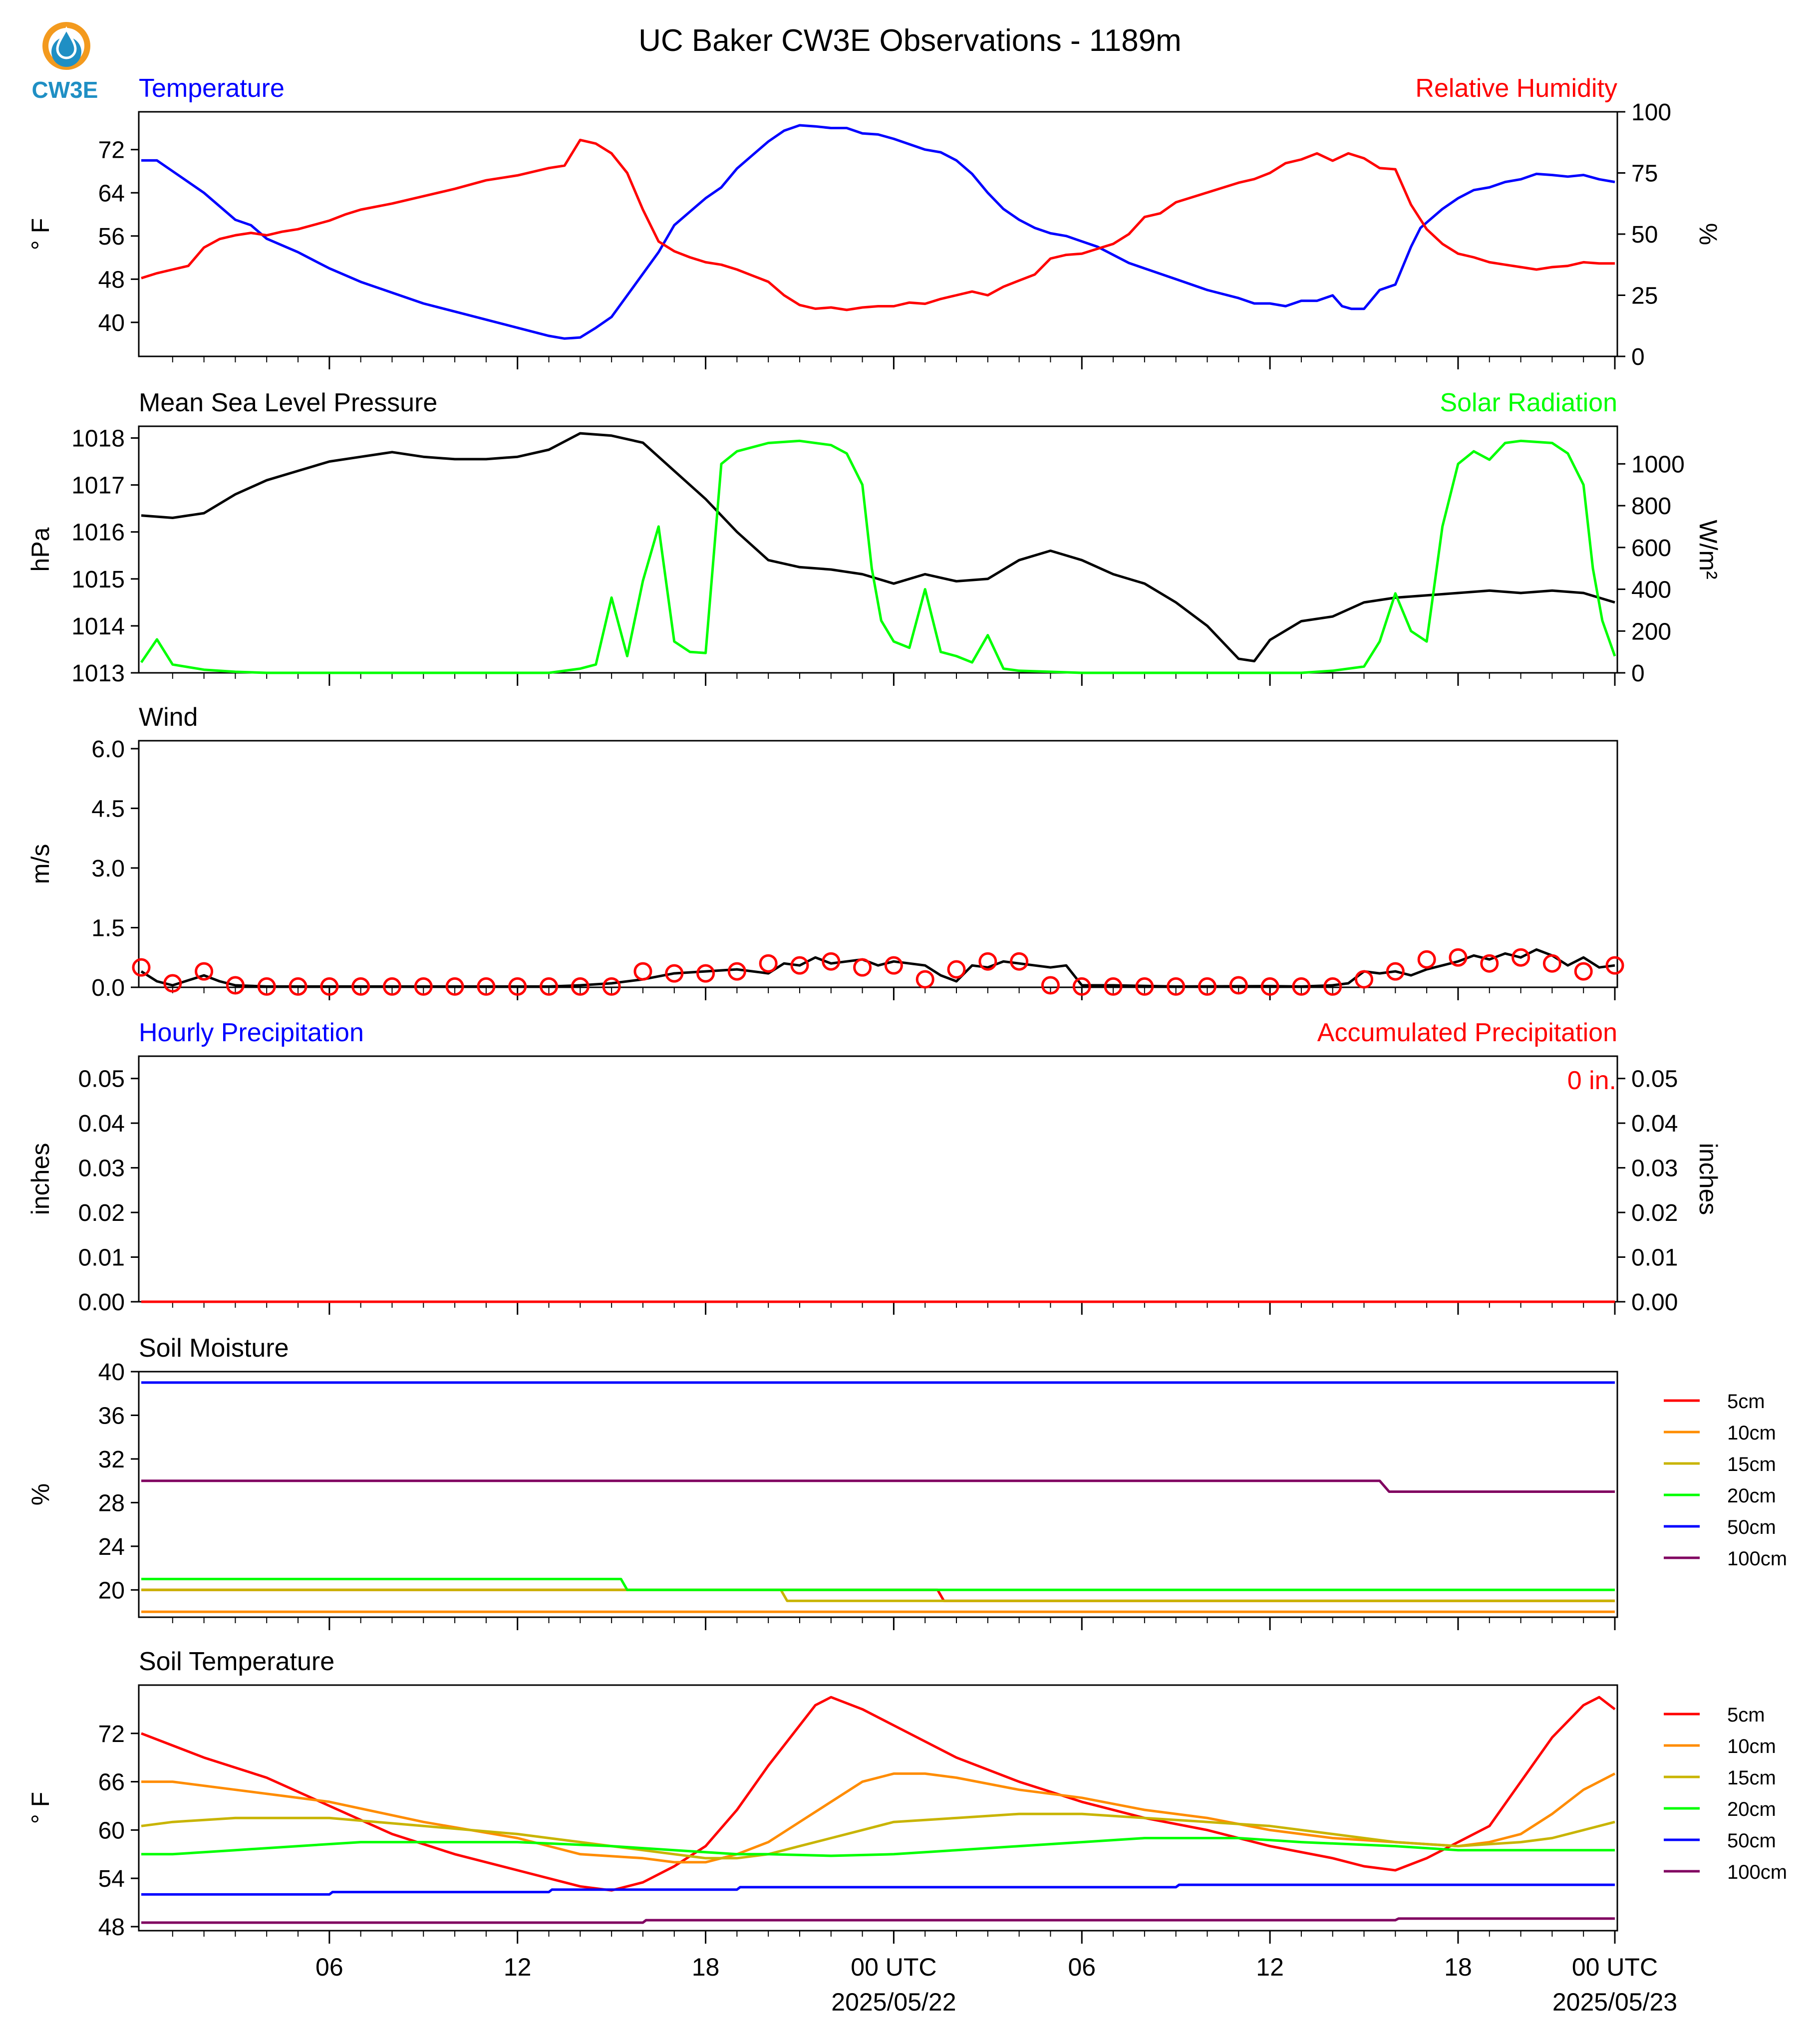  I want to click on y-tick-label: 0.04, so click(101, 1124).